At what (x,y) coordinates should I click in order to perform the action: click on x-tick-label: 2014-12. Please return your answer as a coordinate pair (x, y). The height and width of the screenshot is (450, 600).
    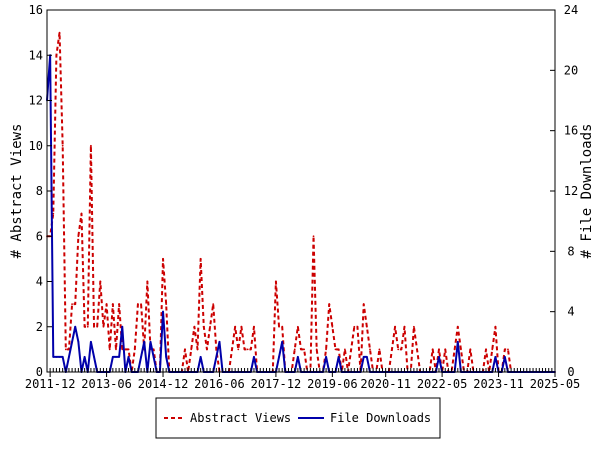
    Looking at the image, I should click on (163, 384).